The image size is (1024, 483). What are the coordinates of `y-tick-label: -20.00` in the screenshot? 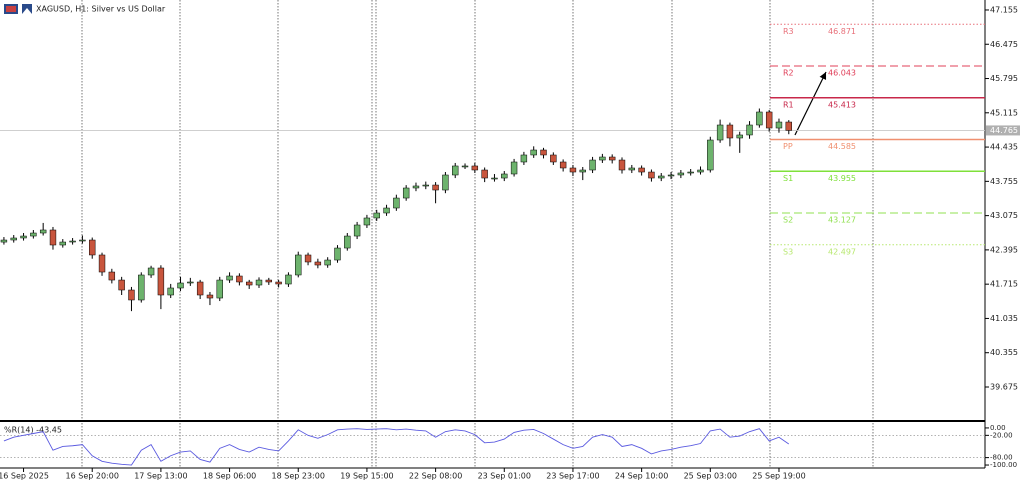 It's located at (1001, 435).